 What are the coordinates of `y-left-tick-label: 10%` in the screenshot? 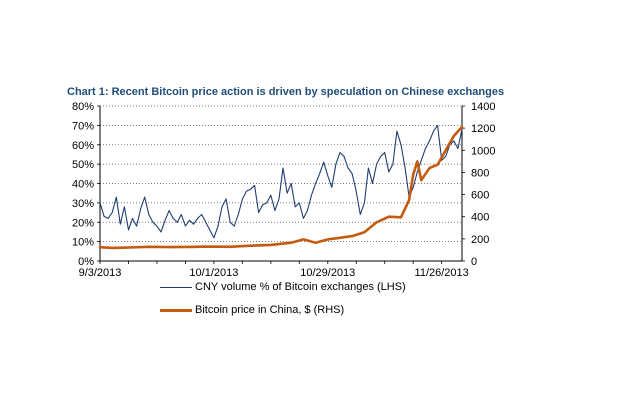 It's located at (83, 243).